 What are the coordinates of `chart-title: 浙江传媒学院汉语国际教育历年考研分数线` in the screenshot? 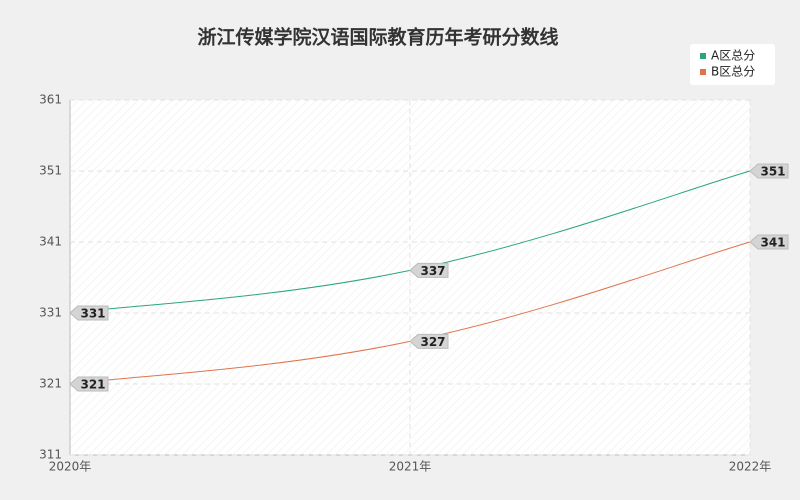 It's located at (377, 37).